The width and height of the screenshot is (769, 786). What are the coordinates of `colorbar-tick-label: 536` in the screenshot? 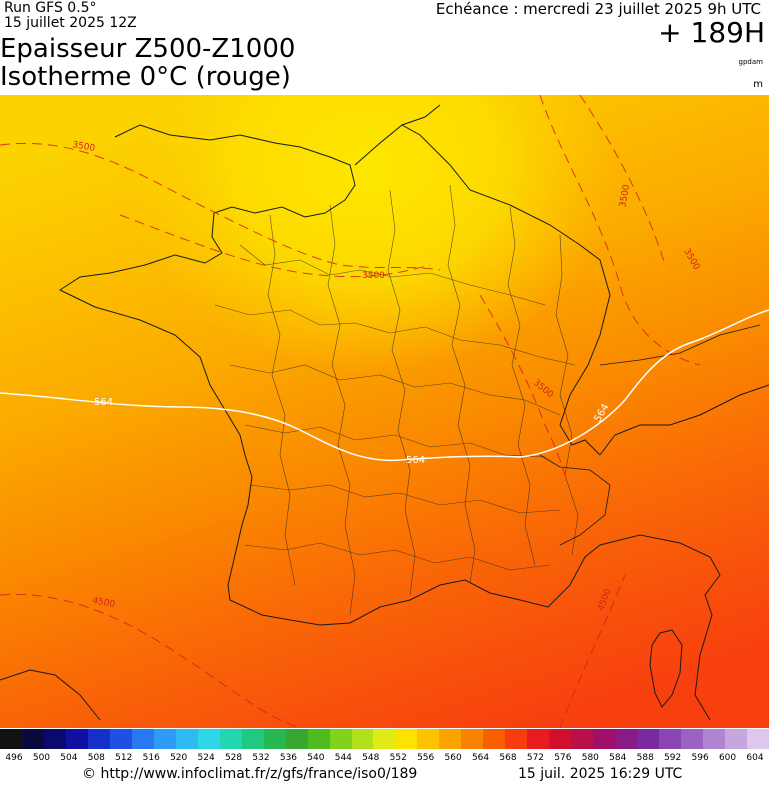 It's located at (288, 758).